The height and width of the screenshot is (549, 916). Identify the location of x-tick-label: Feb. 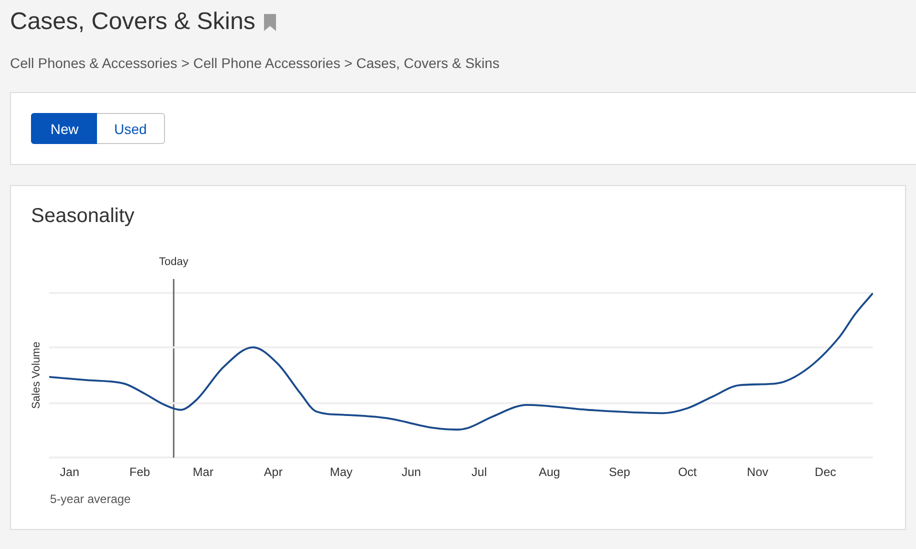
(139, 472).